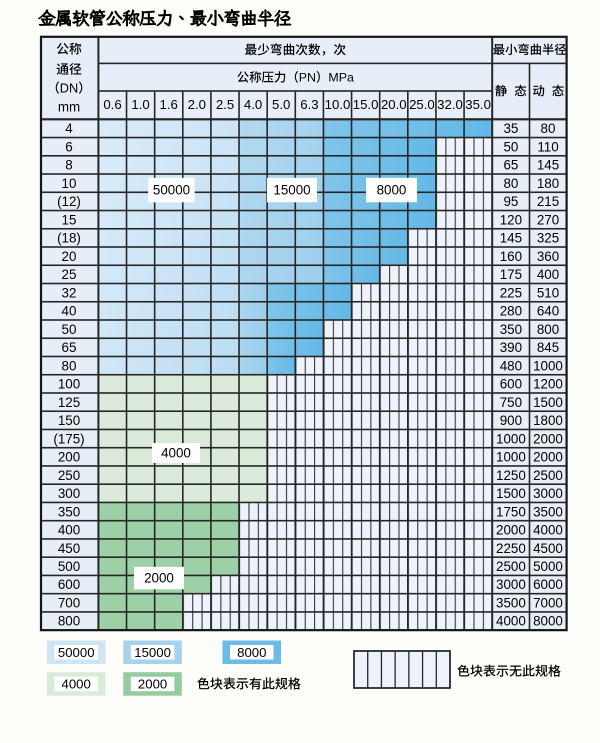 The width and height of the screenshot is (600, 743). I want to click on svg-text: 270, so click(548, 219).